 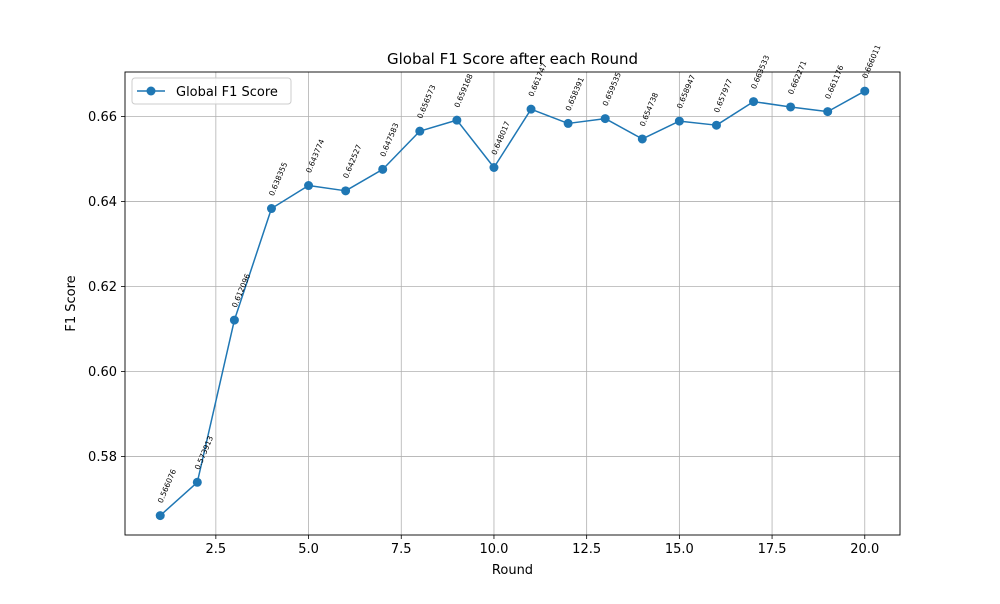 I want to click on legend-box, so click(x=211, y=91).